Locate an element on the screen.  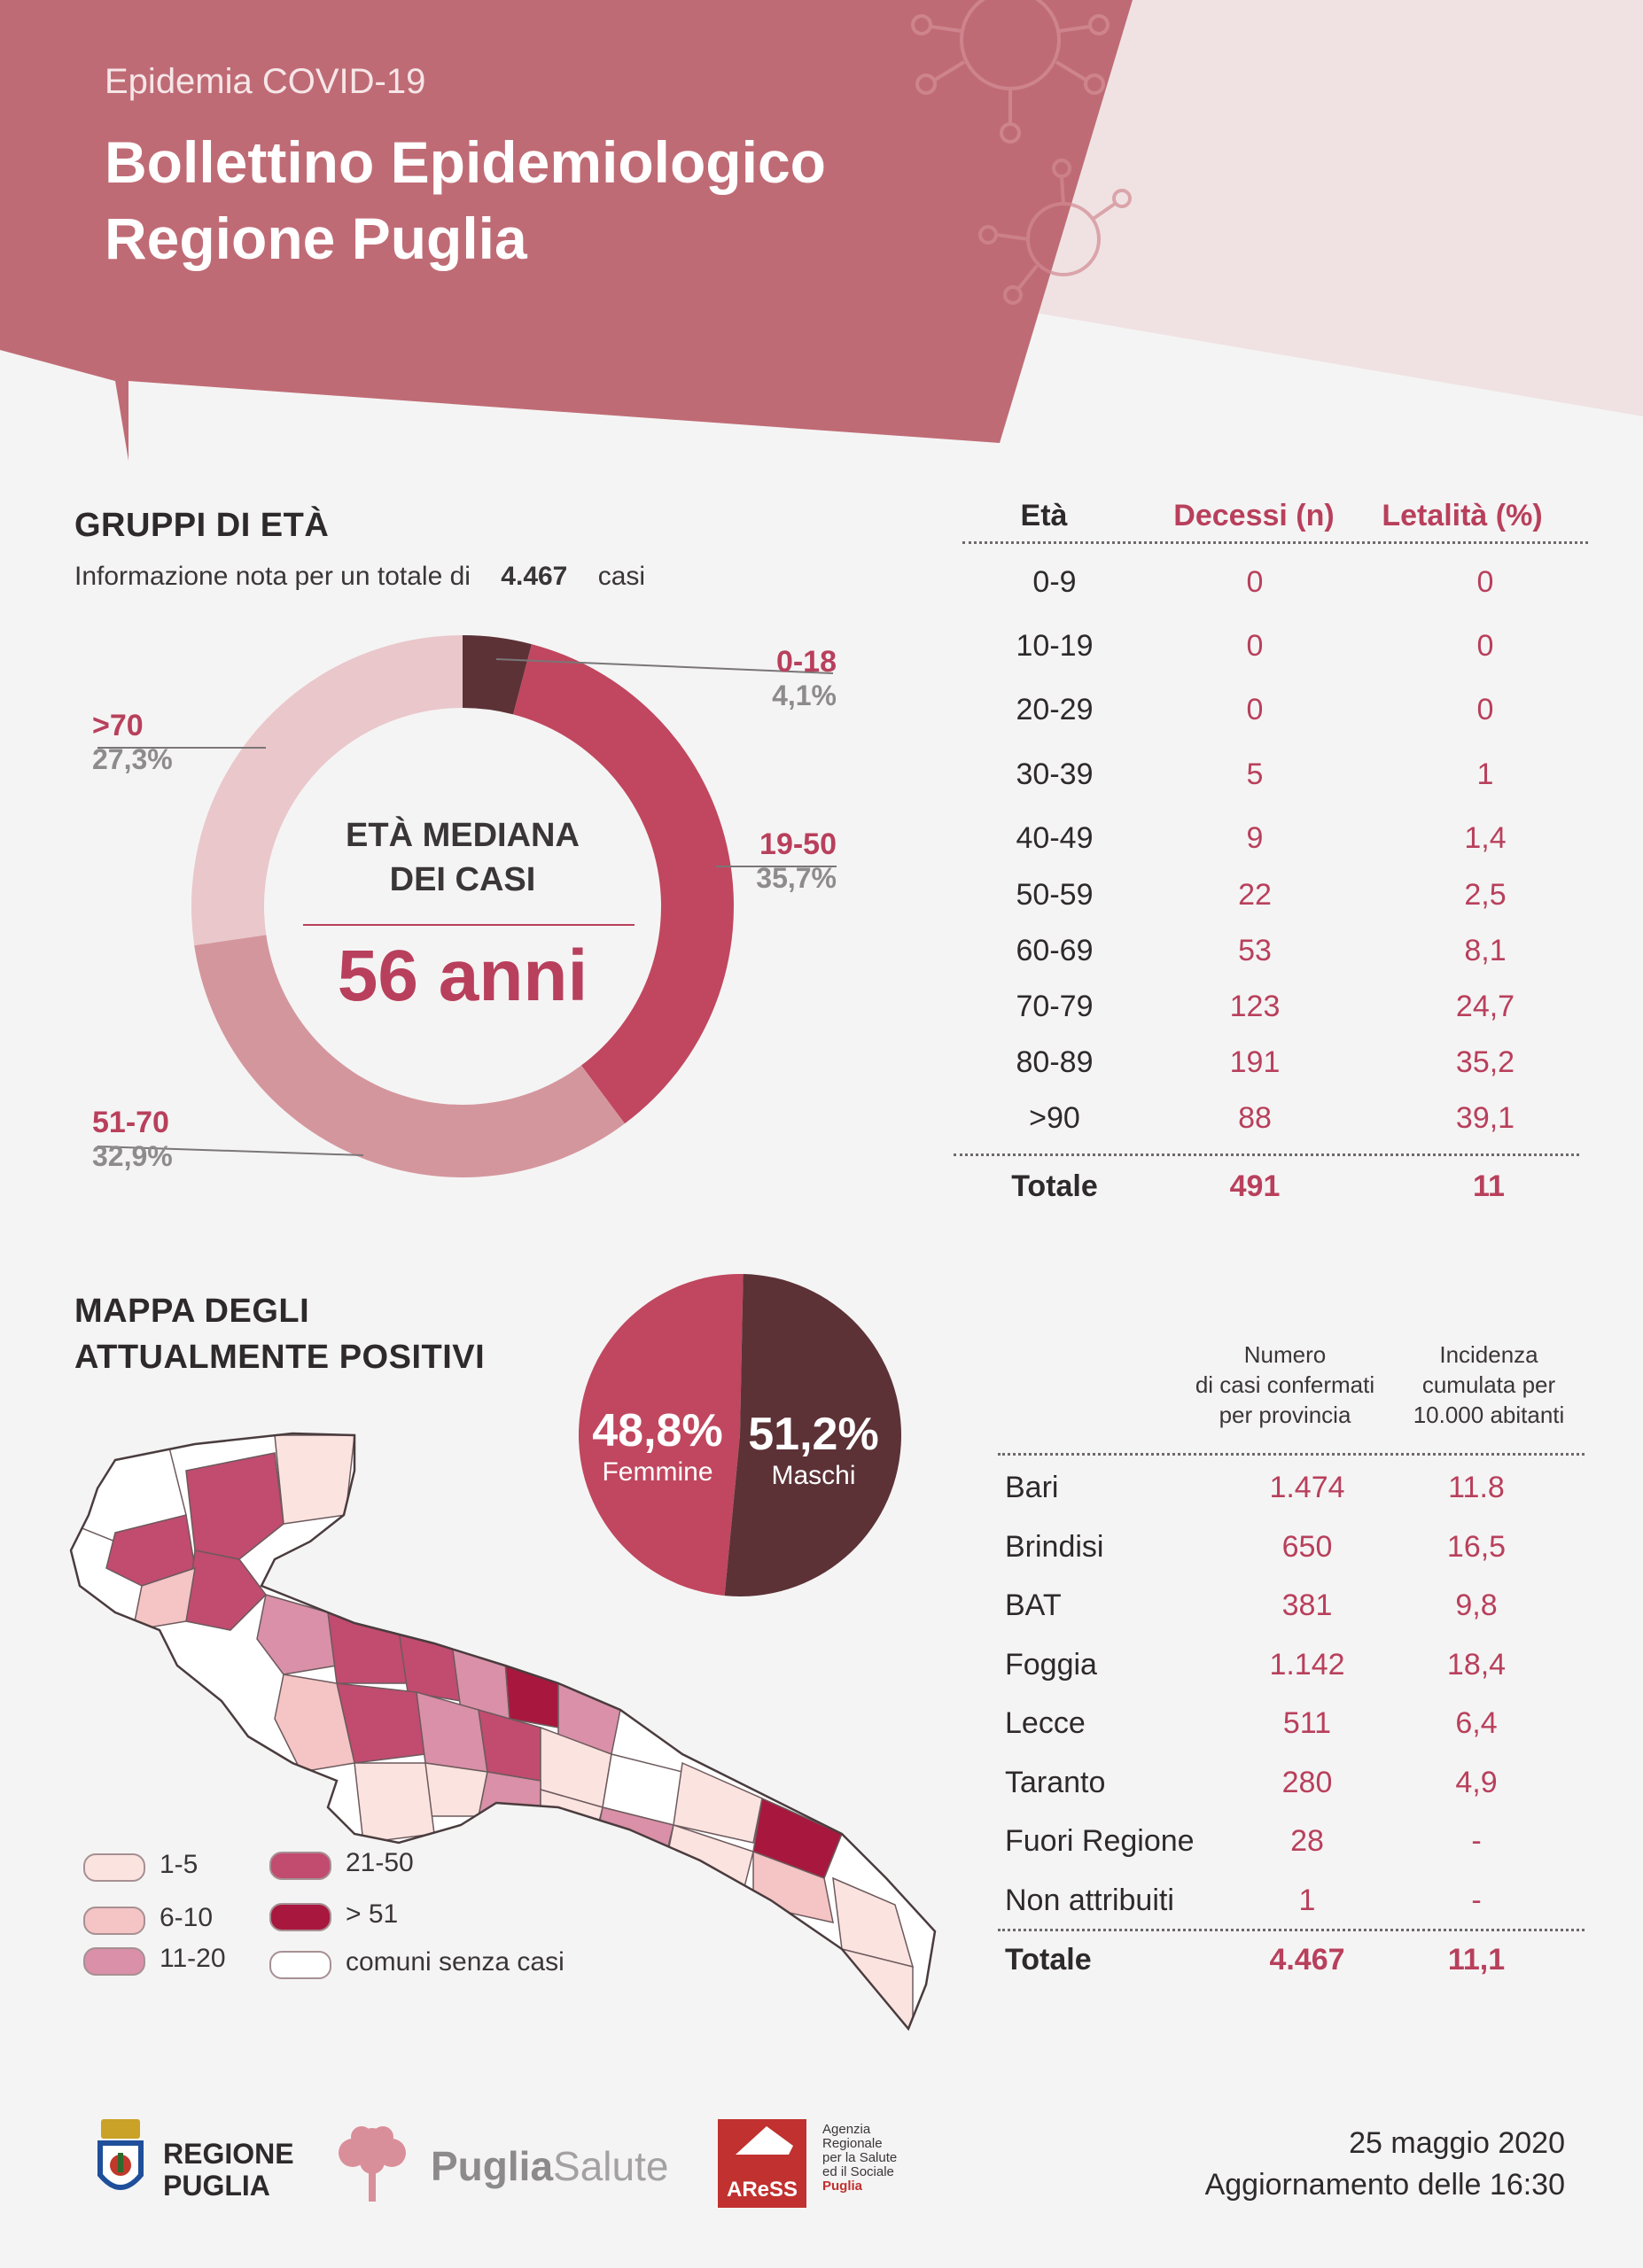
prov-row-cases: 28 is located at coordinates (1307, 1841).